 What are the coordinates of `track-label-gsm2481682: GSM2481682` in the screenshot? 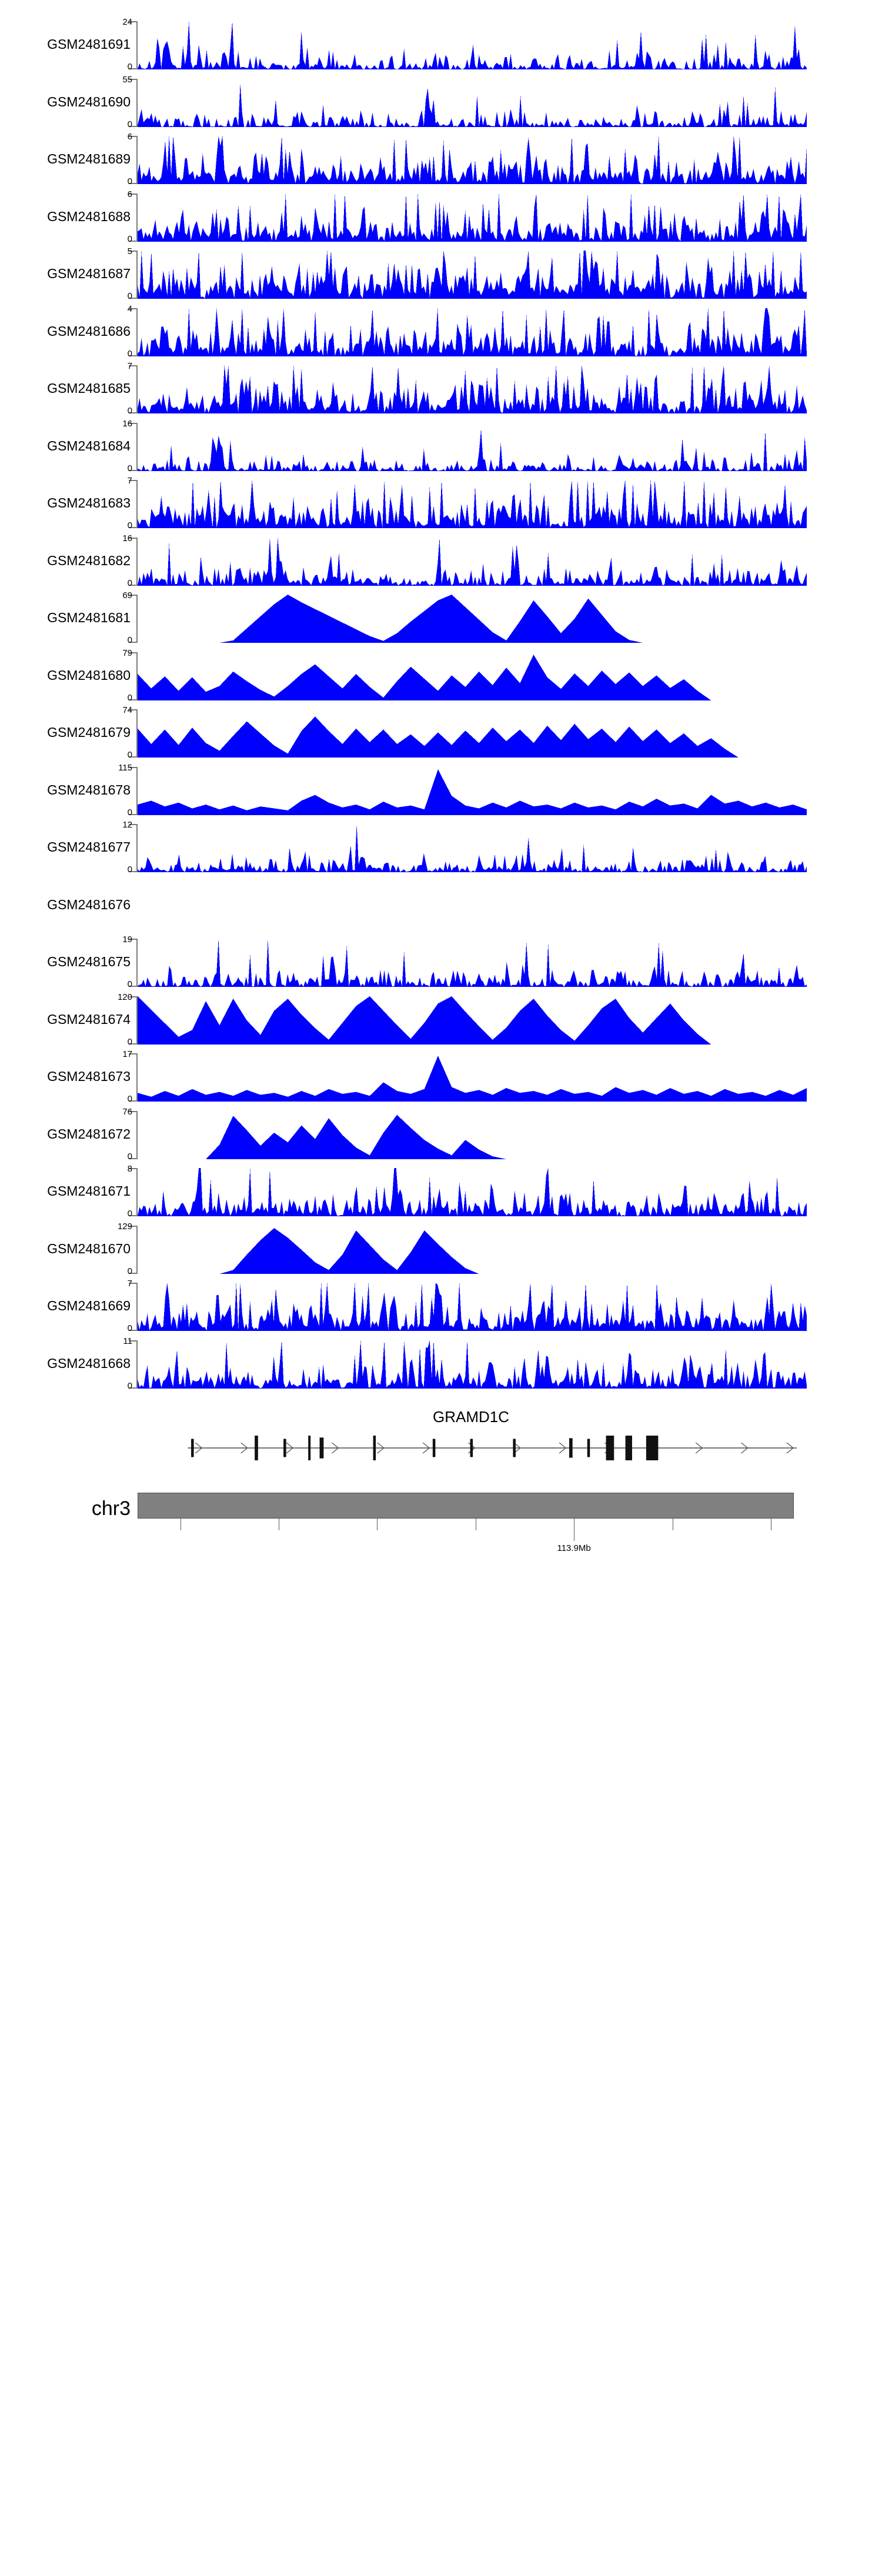 It's located at (89, 560).